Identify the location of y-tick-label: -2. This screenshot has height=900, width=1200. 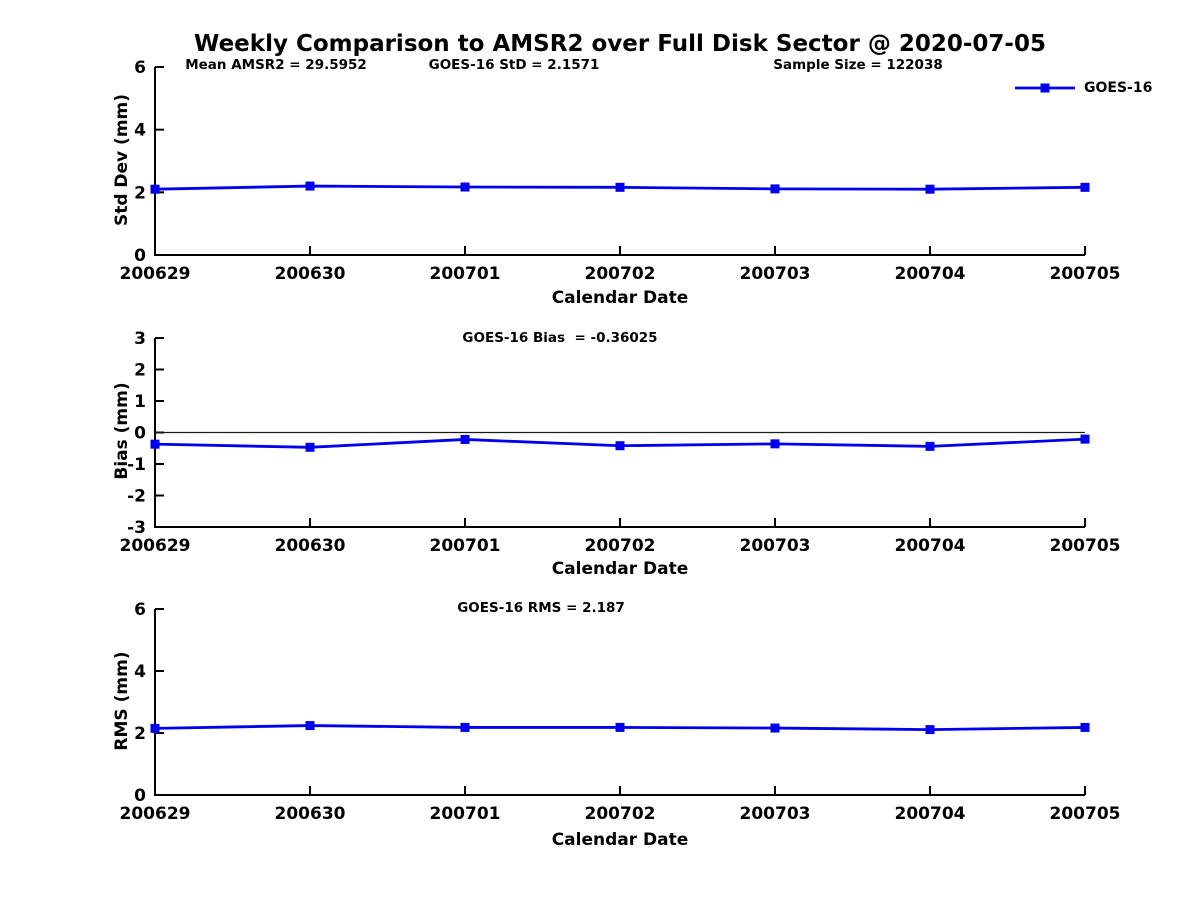
(136, 497).